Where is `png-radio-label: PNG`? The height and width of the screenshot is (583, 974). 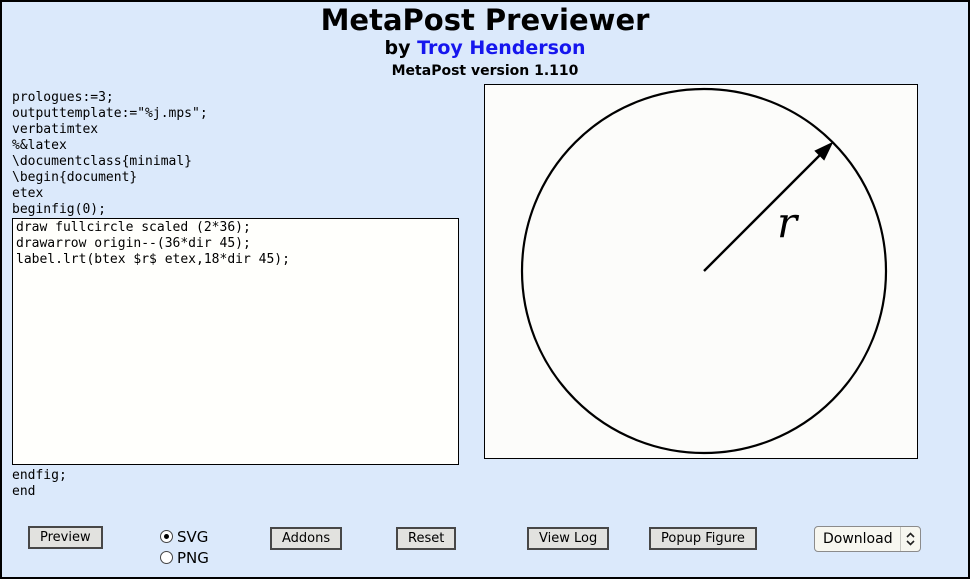 png-radio-label: PNG is located at coordinates (193, 557).